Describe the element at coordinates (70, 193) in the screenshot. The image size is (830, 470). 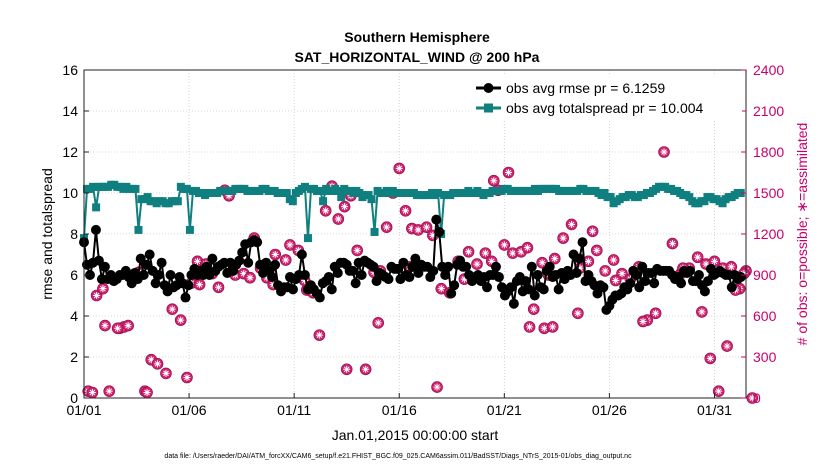
I see `y-left-tick-label: 10` at that location.